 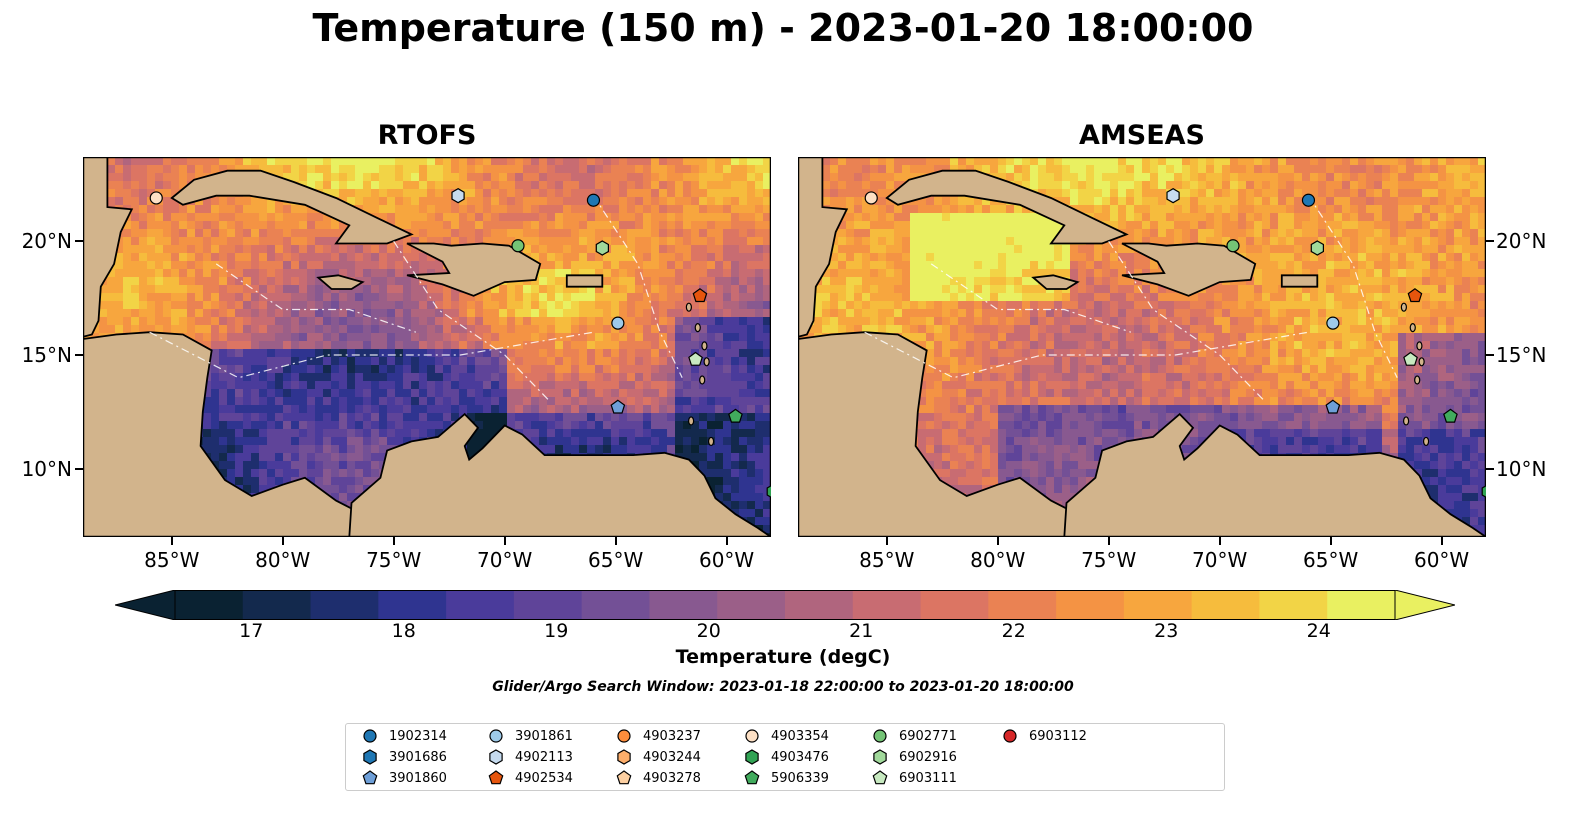 I want to click on legend-entry-6903111: 6903111, so click(x=913, y=778).